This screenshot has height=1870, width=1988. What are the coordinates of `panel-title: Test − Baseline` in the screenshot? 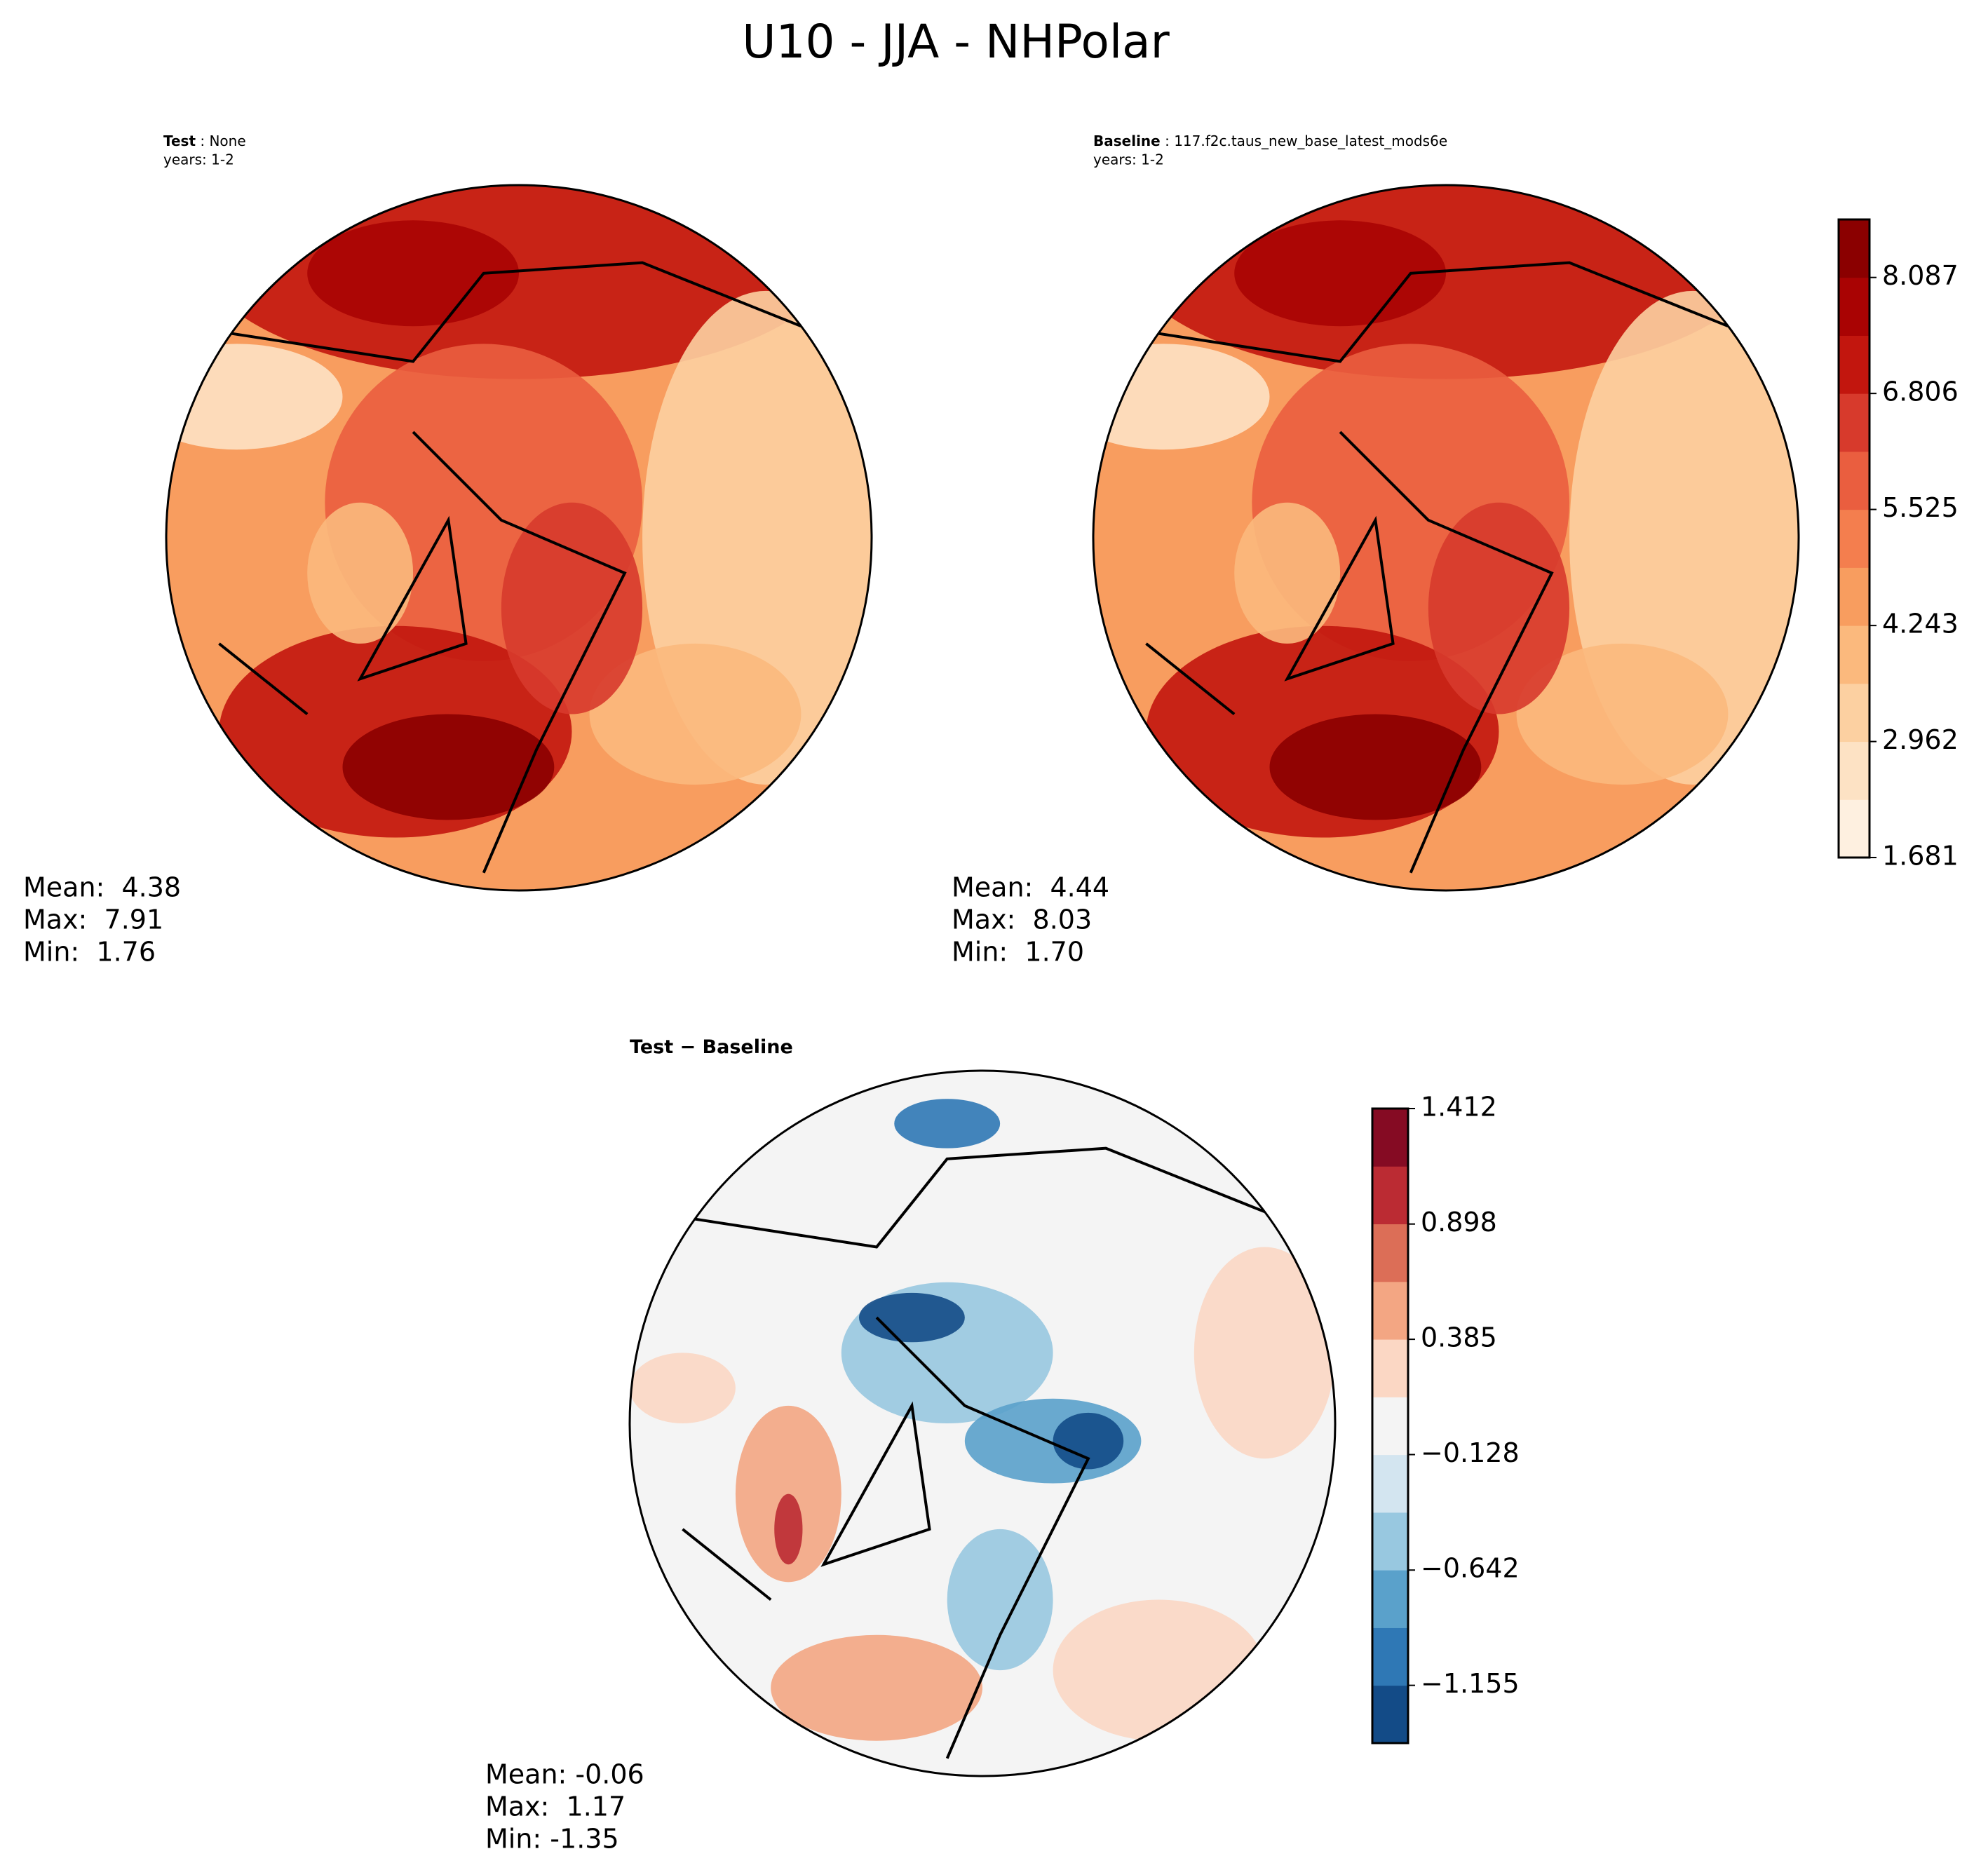 It's located at (712, 1047).